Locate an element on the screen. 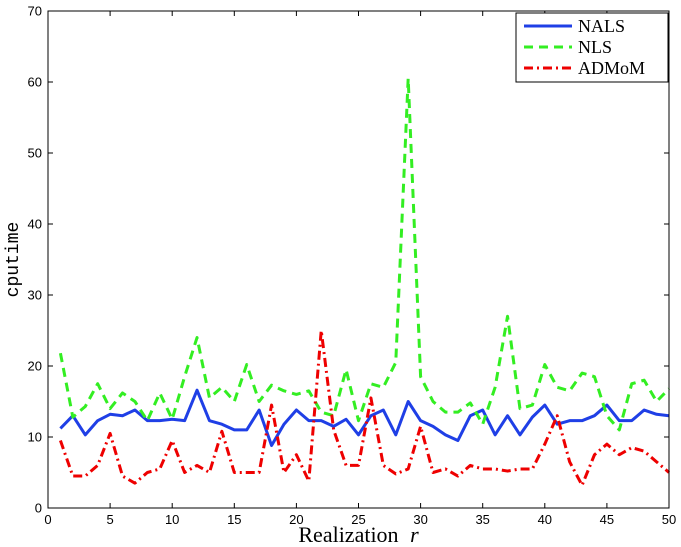 The height and width of the screenshot is (547, 681). y-tick-label: 0 is located at coordinates (38, 508).